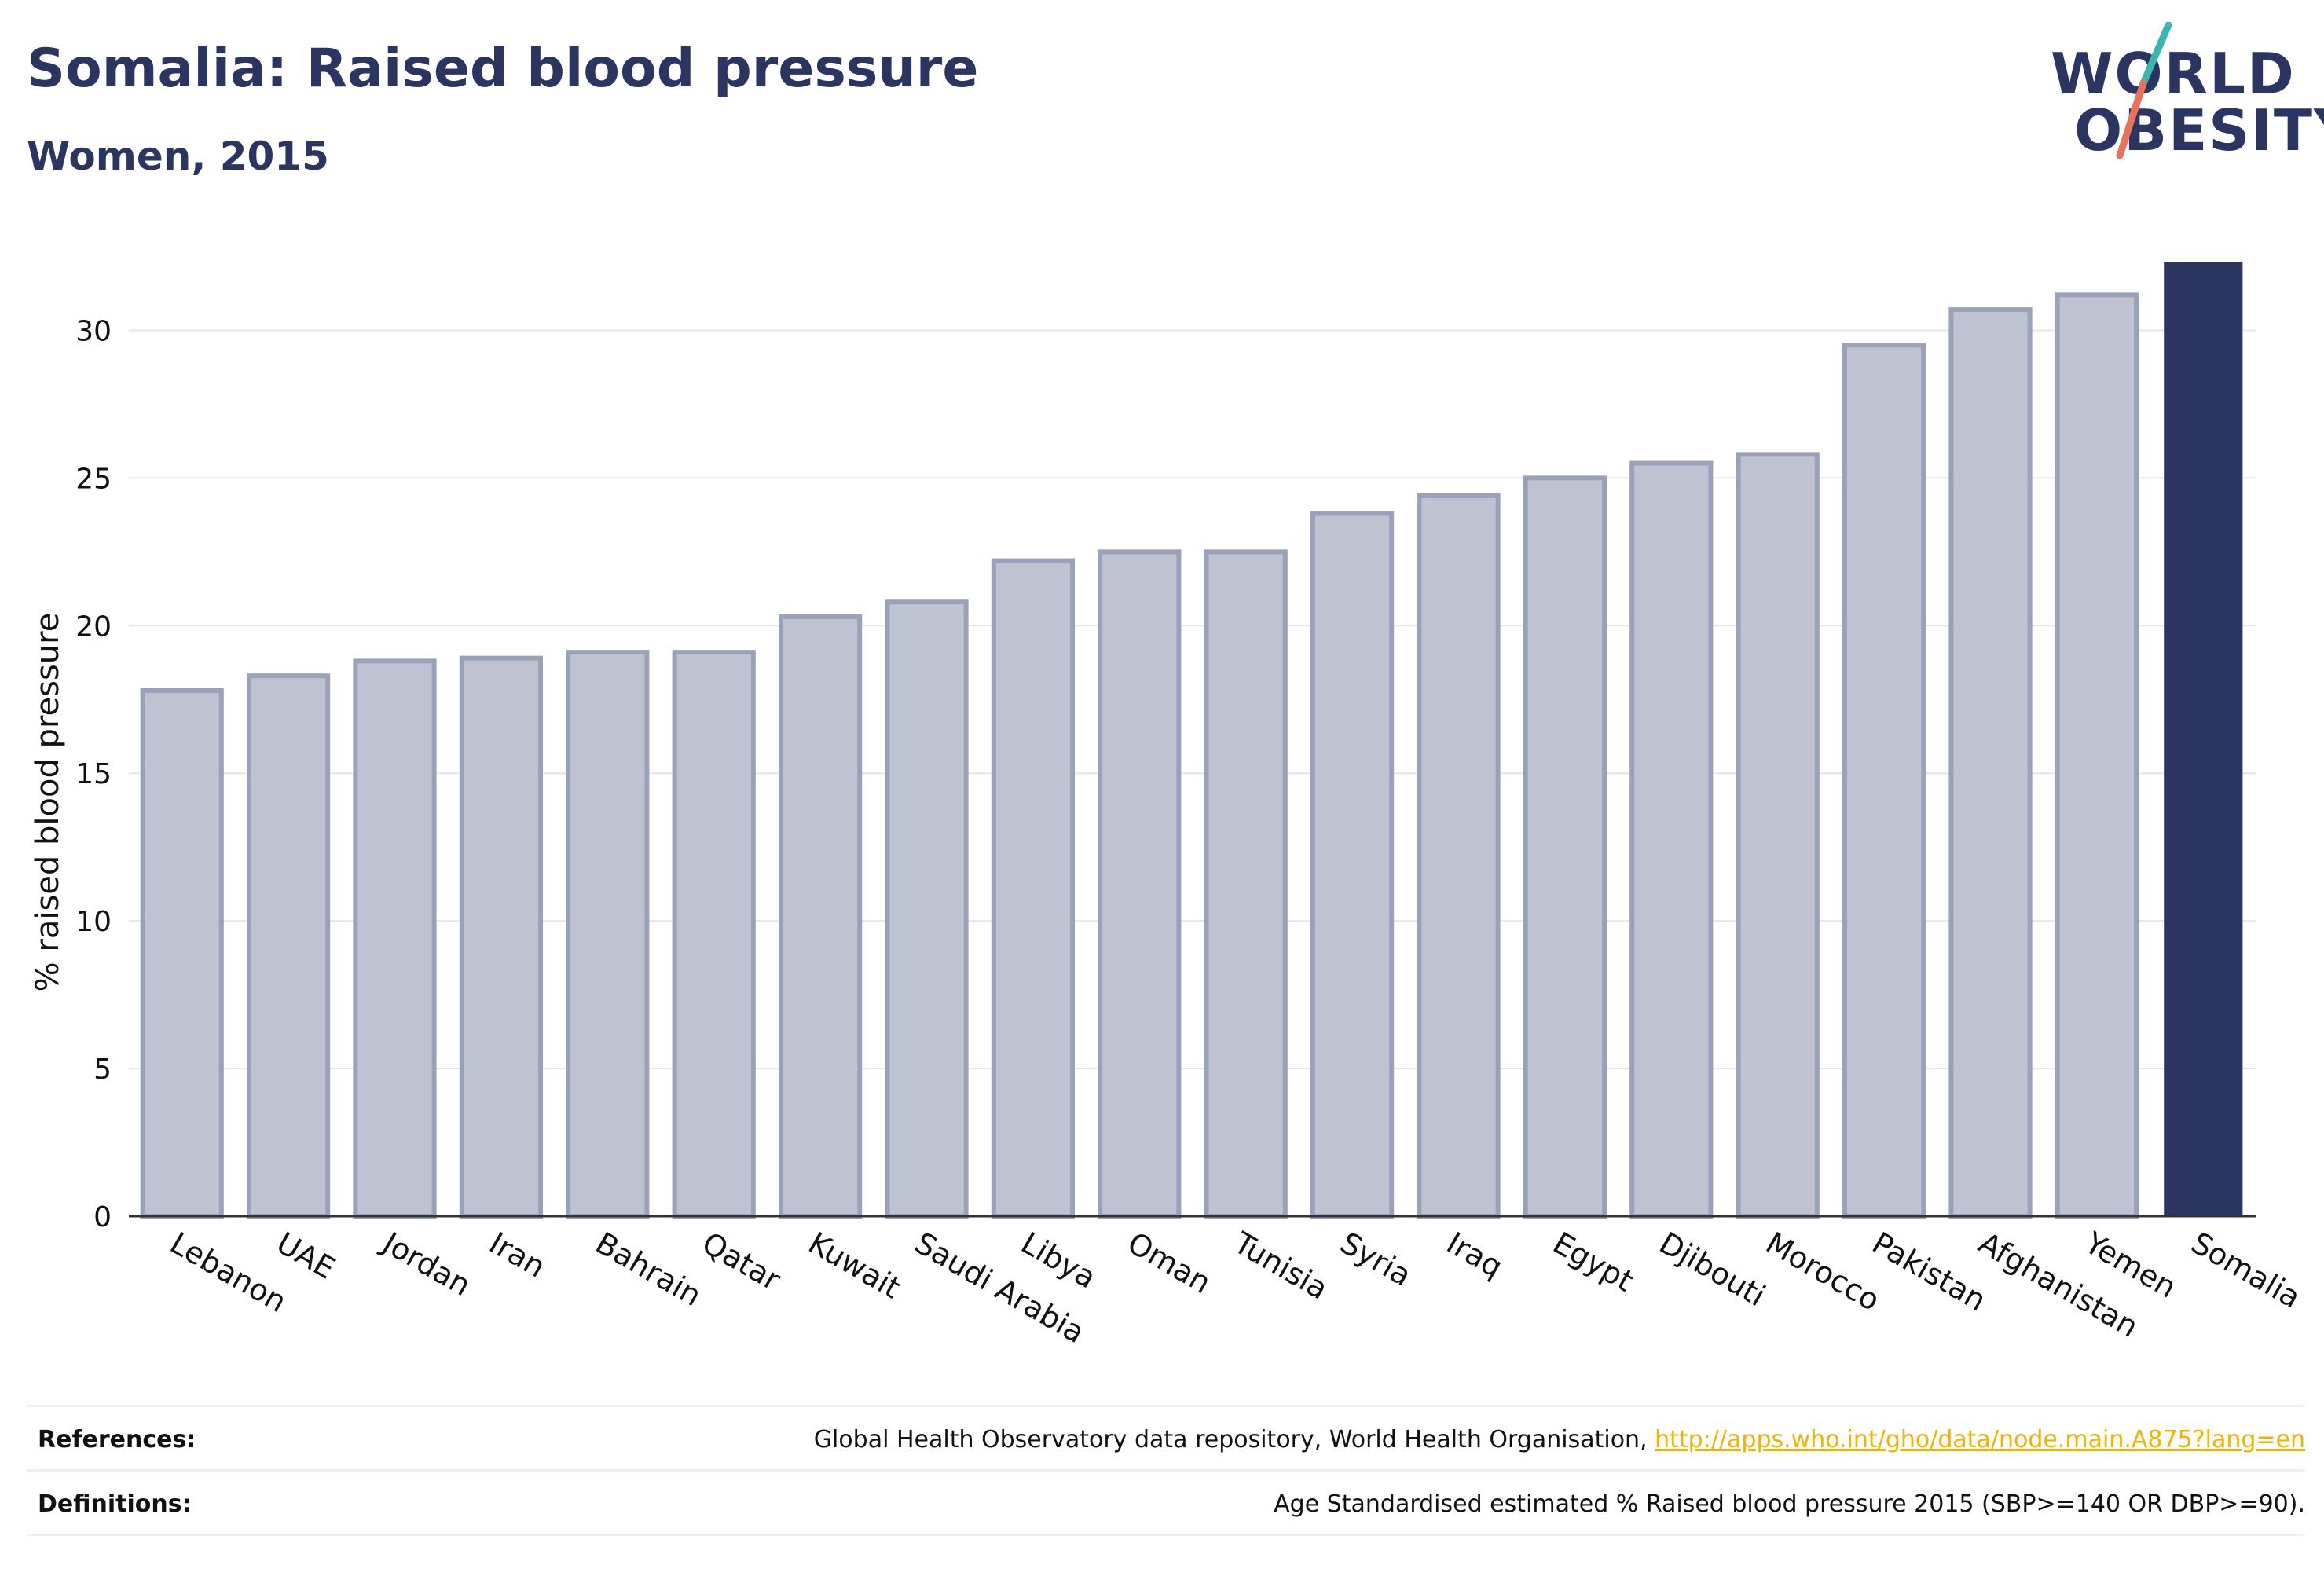 The height and width of the screenshot is (1576, 2324). I want to click on footer-rule-bottom, so click(1166, 1535).